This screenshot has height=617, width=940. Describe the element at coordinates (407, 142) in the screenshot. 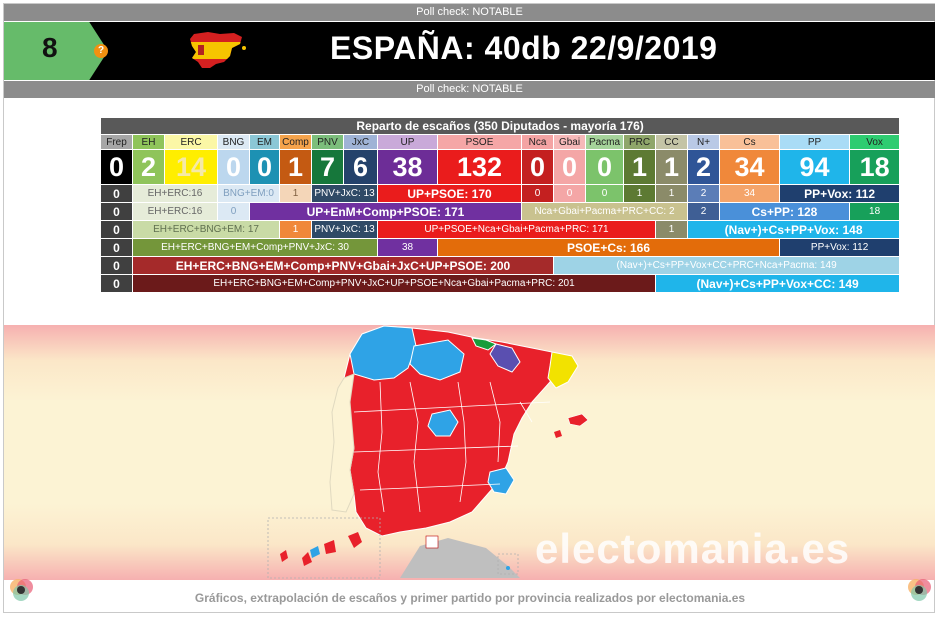

I see `party-name-up: UP` at that location.